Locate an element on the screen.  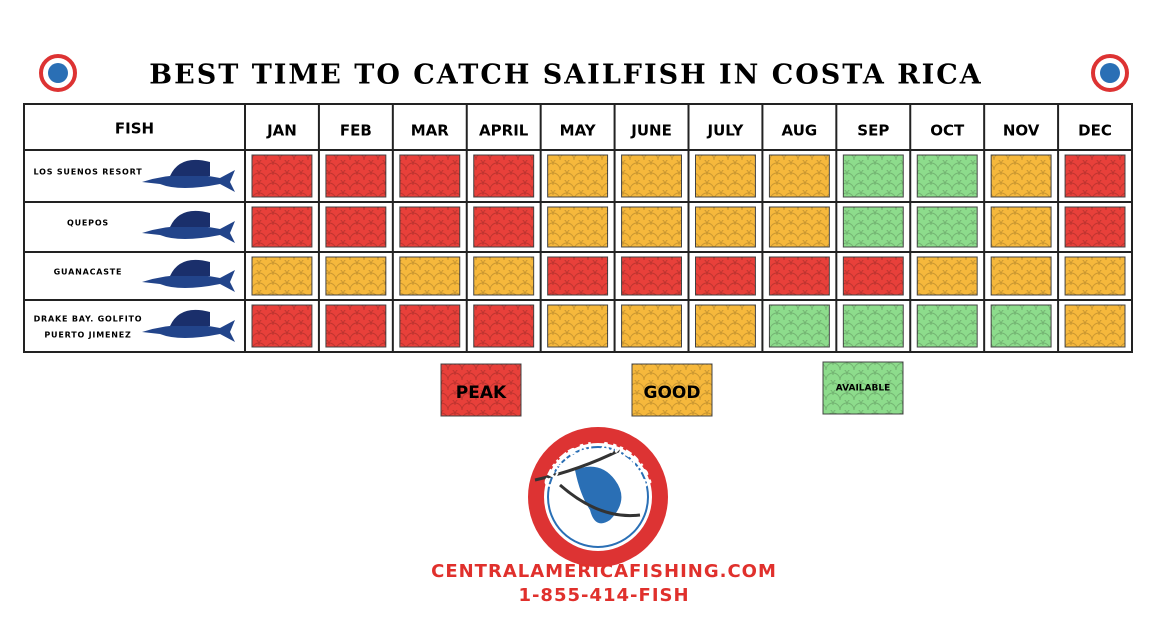
header-cell: DEC is located at coordinates (1095, 131).